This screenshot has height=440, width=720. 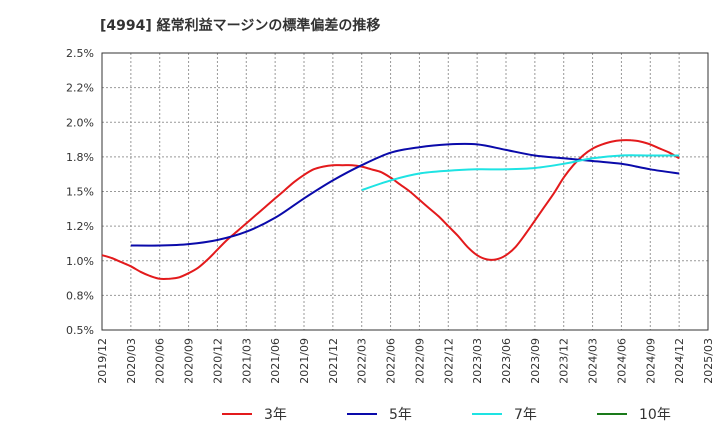 What do you see at coordinates (80, 261) in the screenshot?
I see `y-tick-label: 1.0%` at bounding box center [80, 261].